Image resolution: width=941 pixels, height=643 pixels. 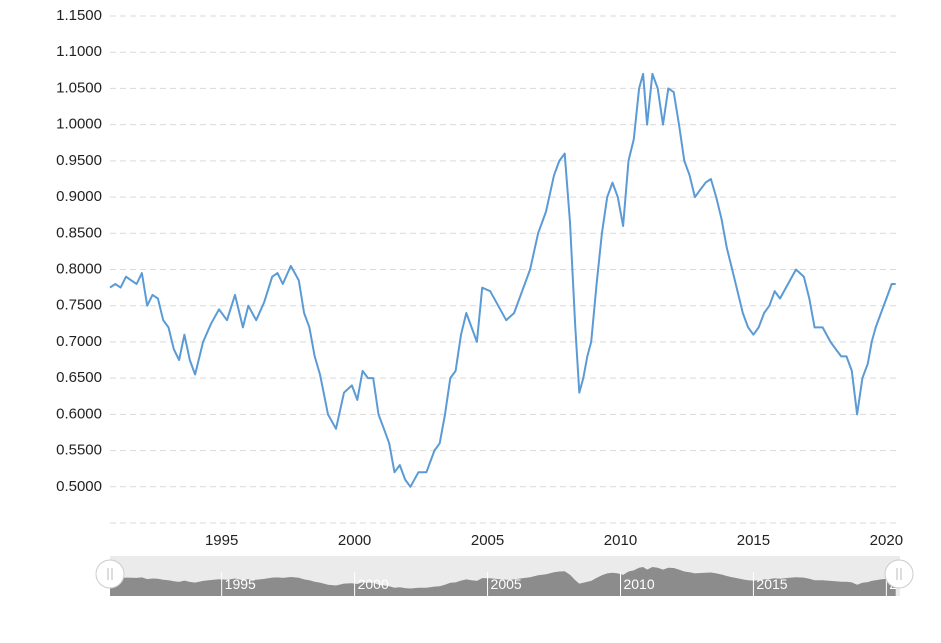 What do you see at coordinates (79, 341) in the screenshot?
I see `y-tick-label: 0.7000` at bounding box center [79, 341].